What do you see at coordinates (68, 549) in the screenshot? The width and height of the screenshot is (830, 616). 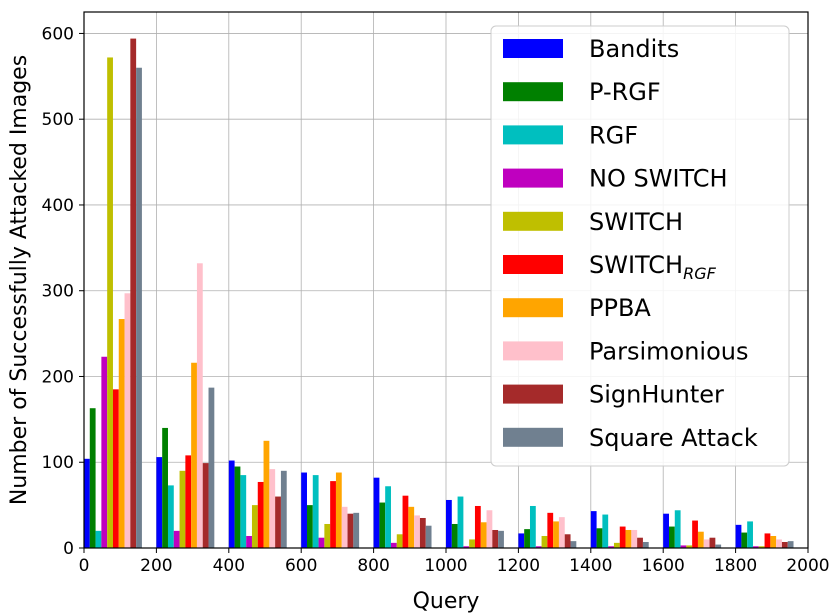 I see `y-tick-label: 0` at bounding box center [68, 549].